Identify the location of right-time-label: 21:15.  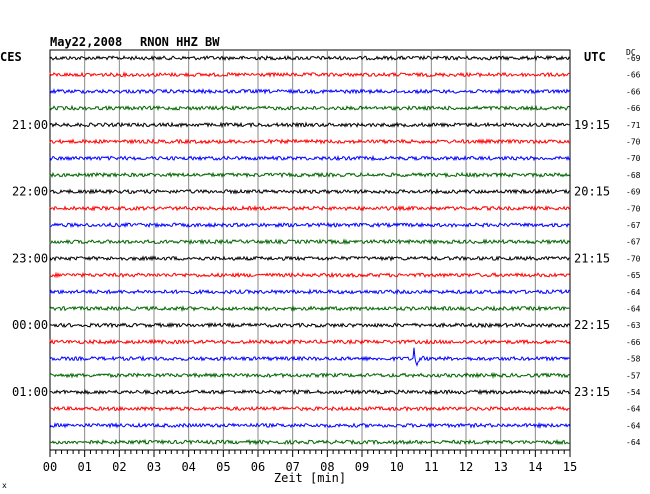
(592, 258).